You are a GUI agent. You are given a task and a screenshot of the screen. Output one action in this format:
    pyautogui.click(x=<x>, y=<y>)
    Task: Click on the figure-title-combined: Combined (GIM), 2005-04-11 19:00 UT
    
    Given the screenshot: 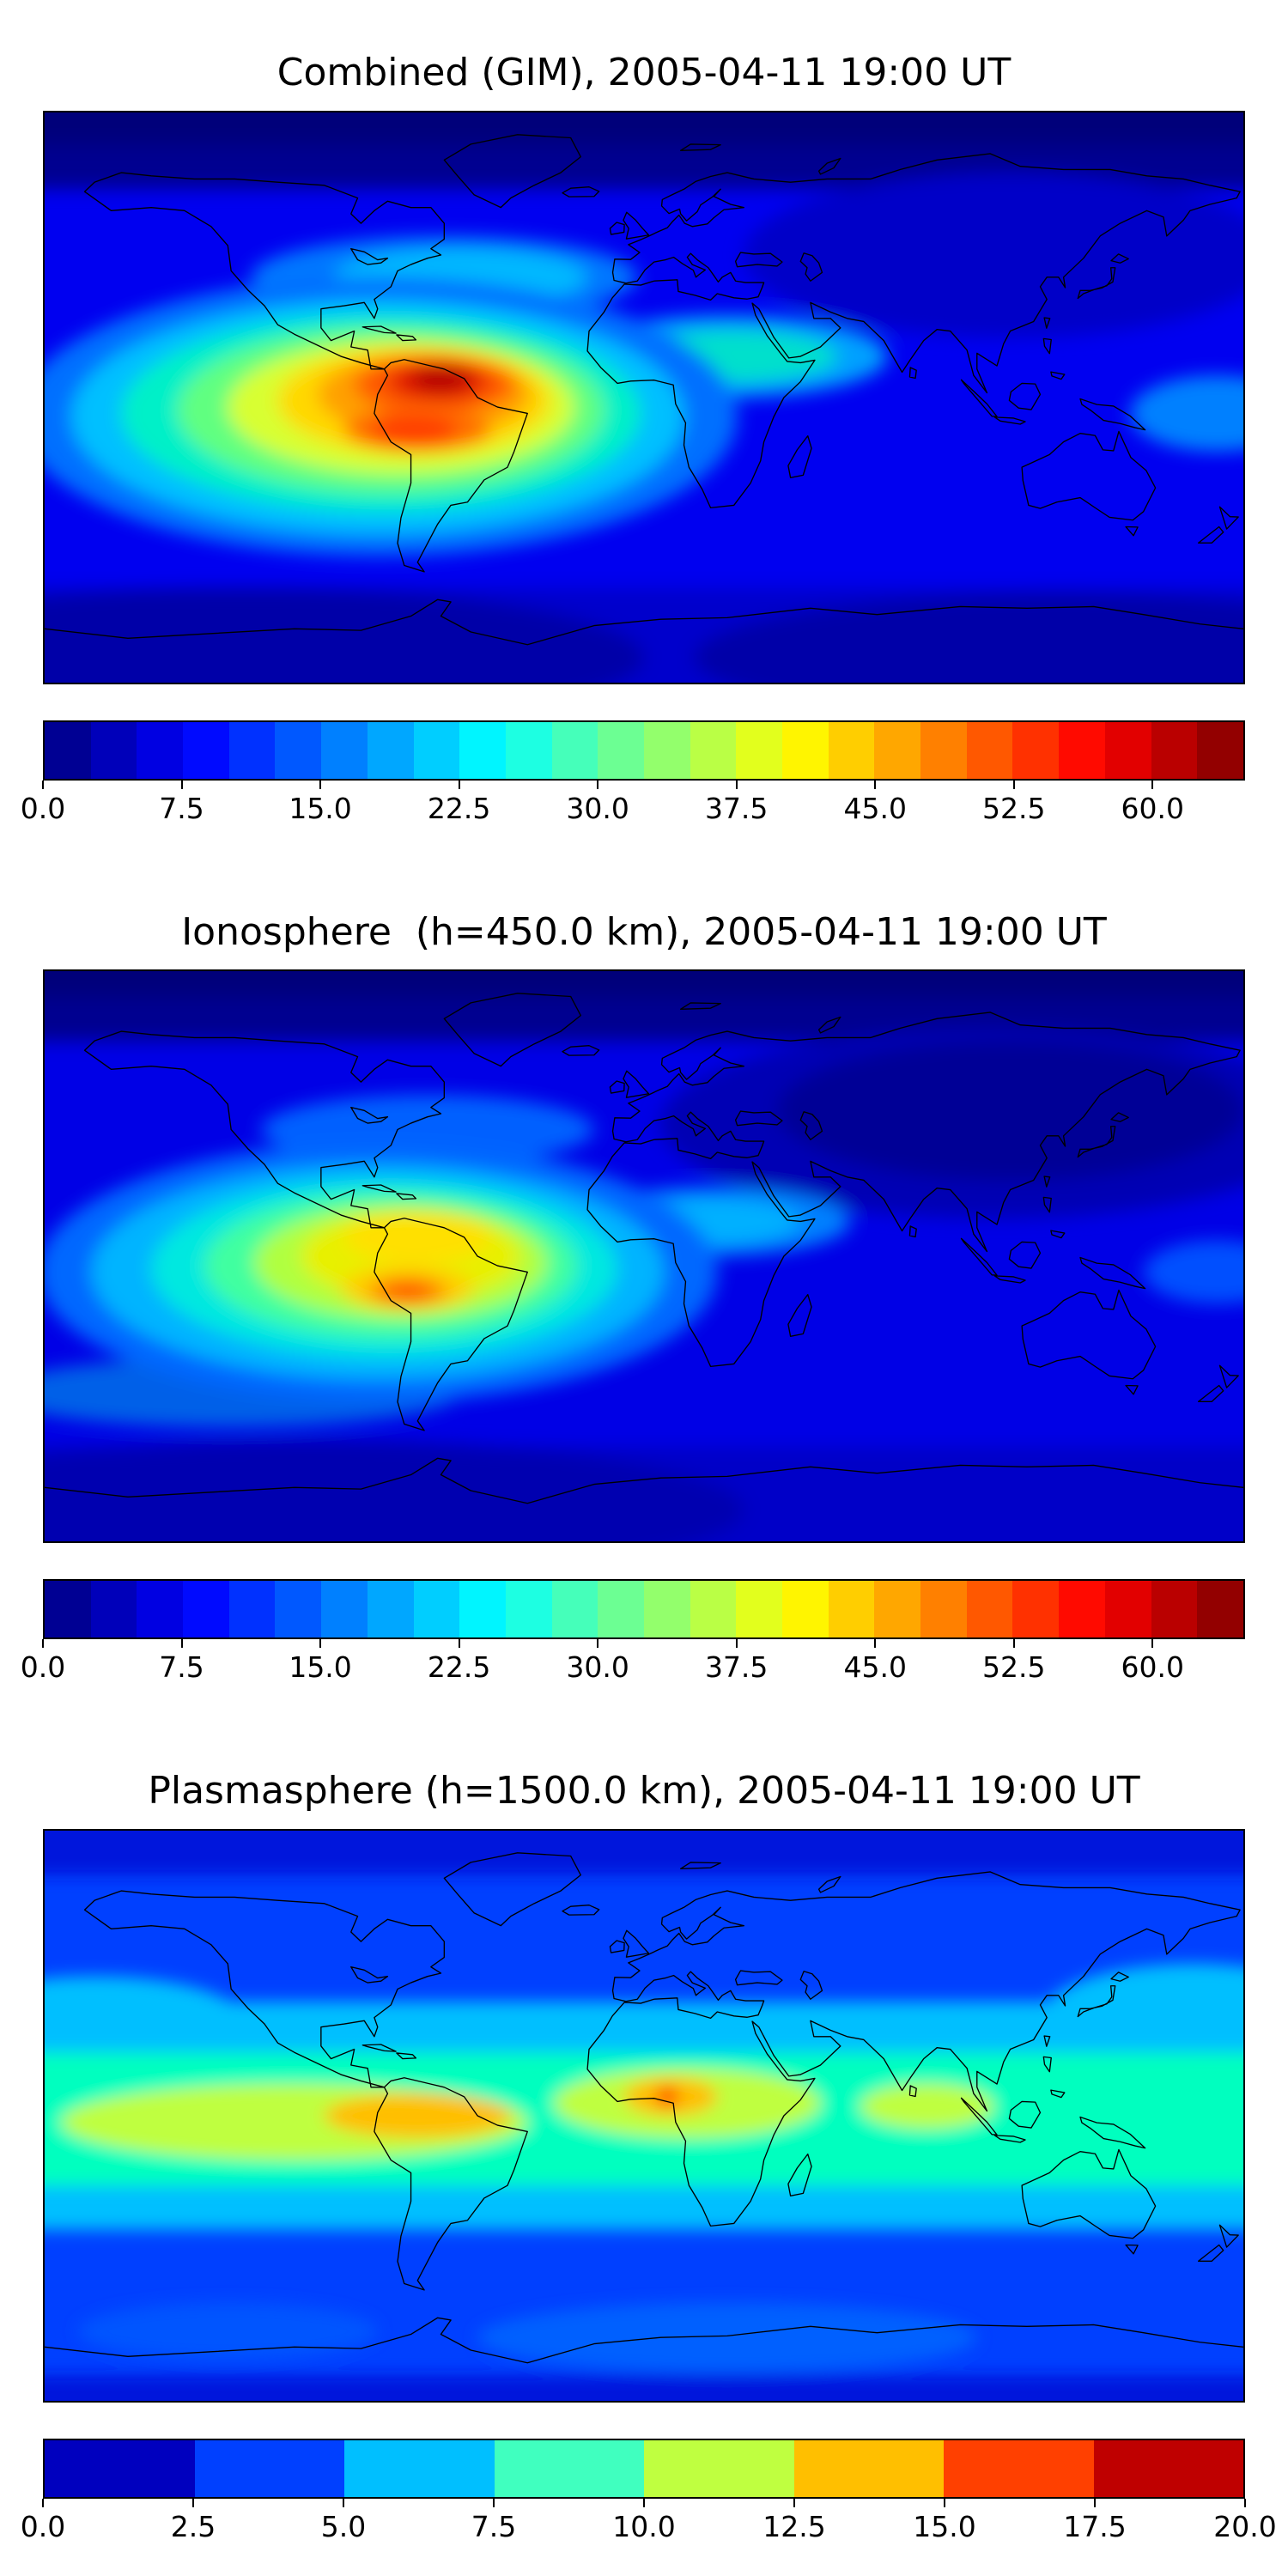 What is the action you would take?
    pyautogui.click(x=644, y=72)
    